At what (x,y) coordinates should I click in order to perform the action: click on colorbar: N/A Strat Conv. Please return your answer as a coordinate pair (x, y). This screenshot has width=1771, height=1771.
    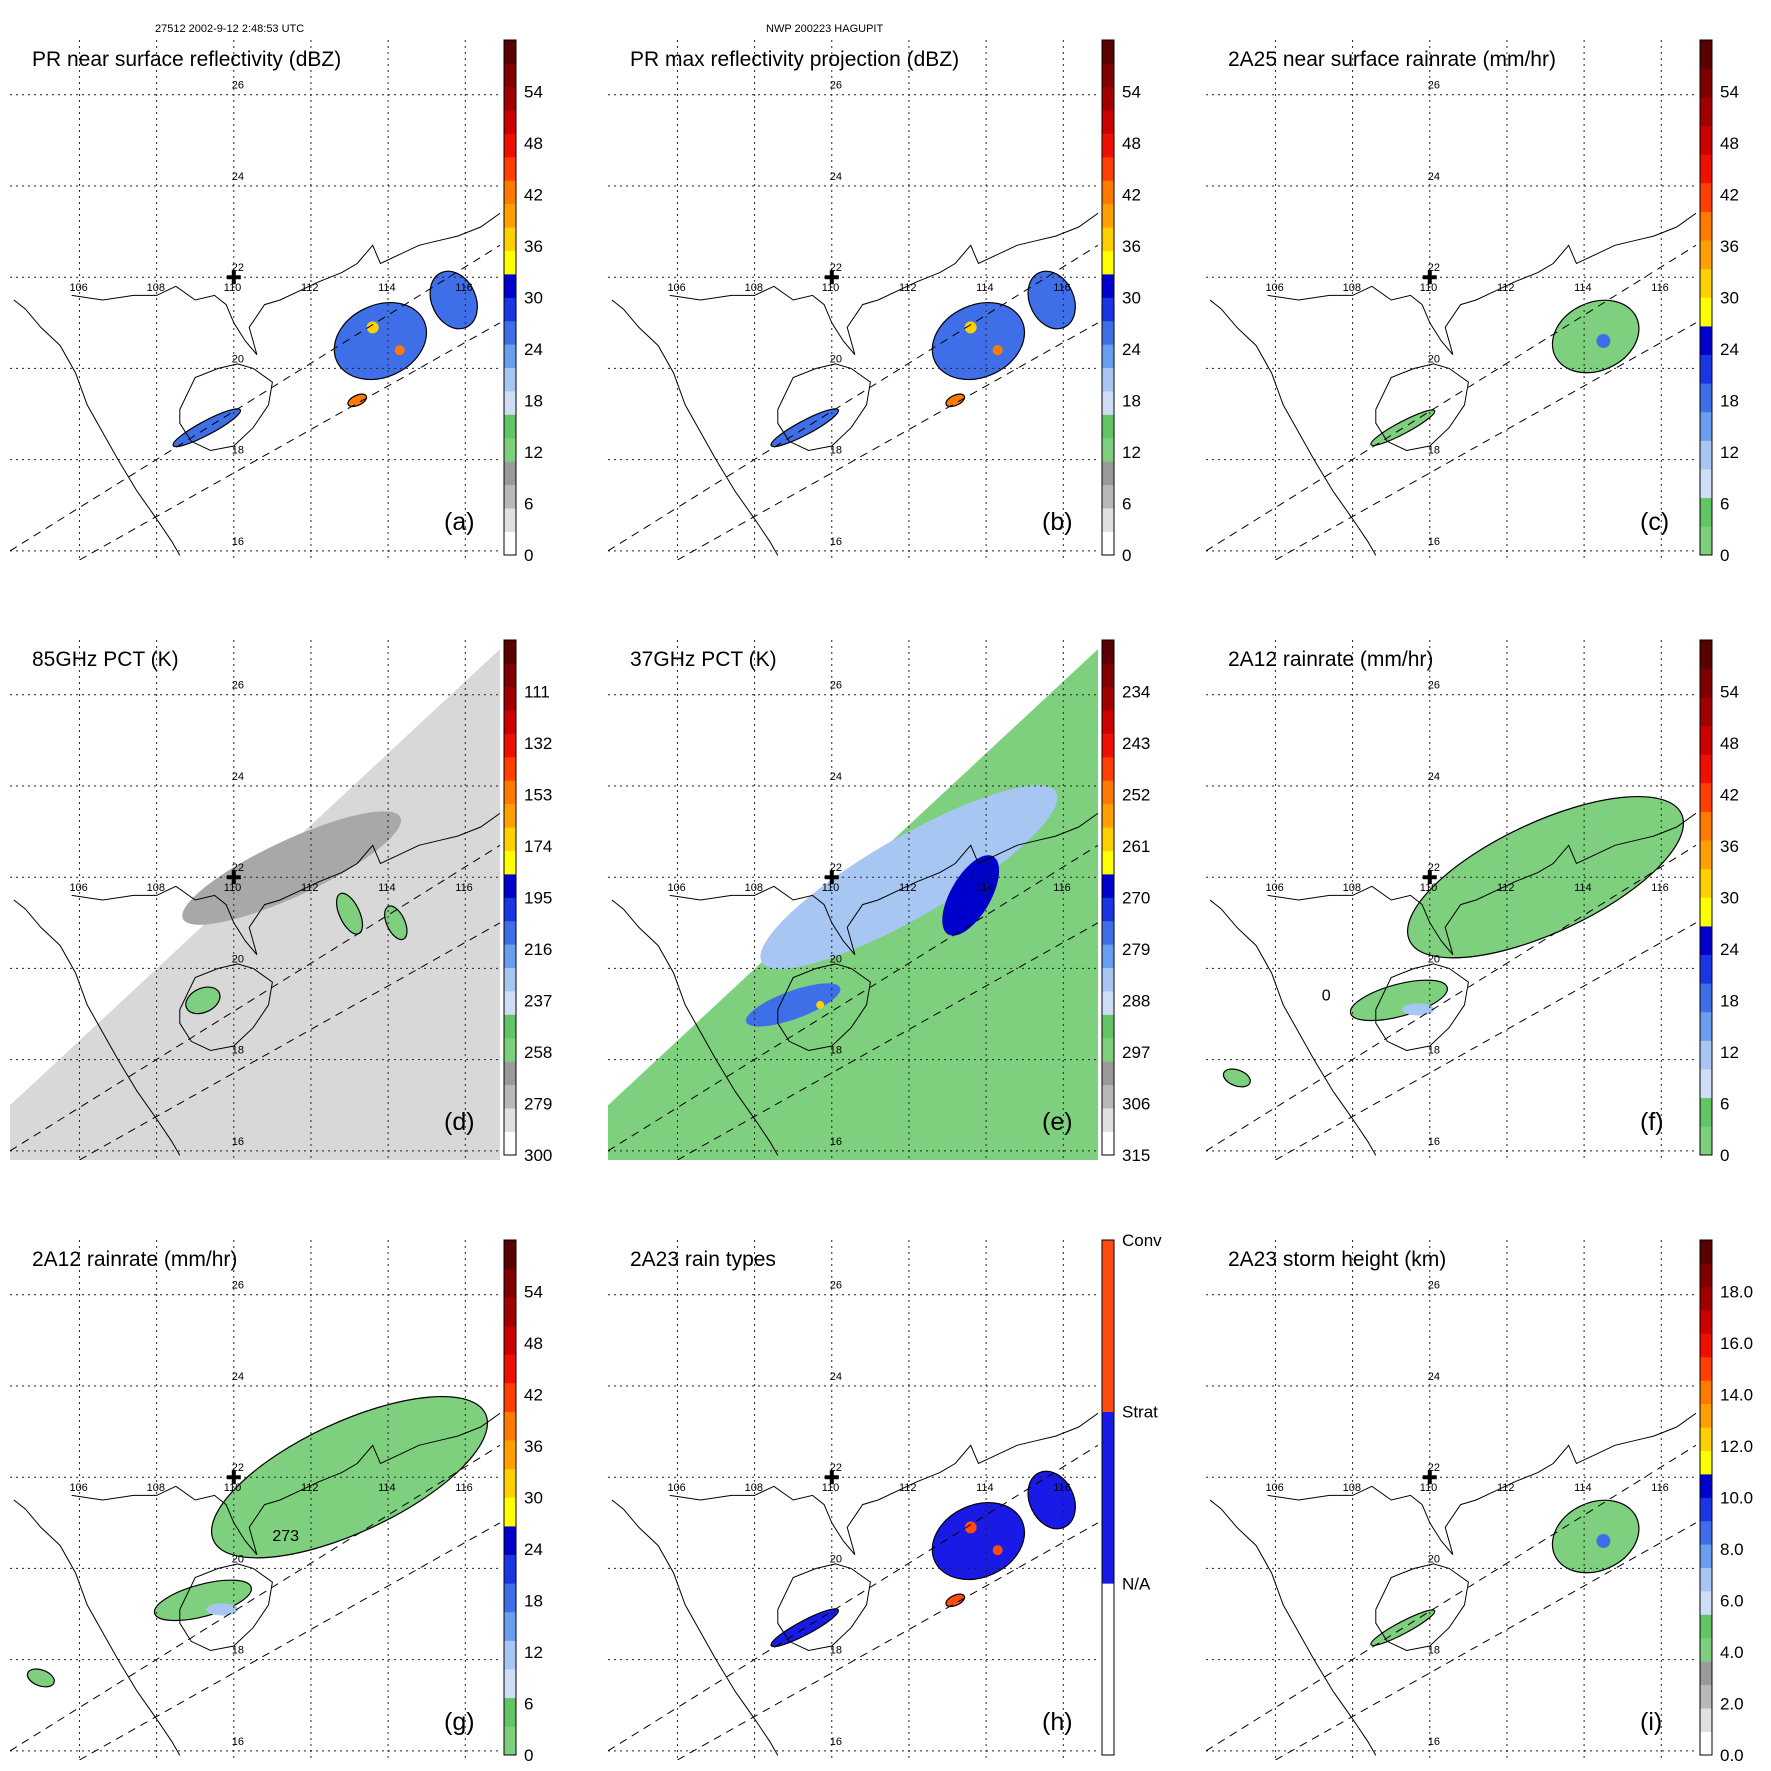
    Looking at the image, I should click on (1131, 1493).